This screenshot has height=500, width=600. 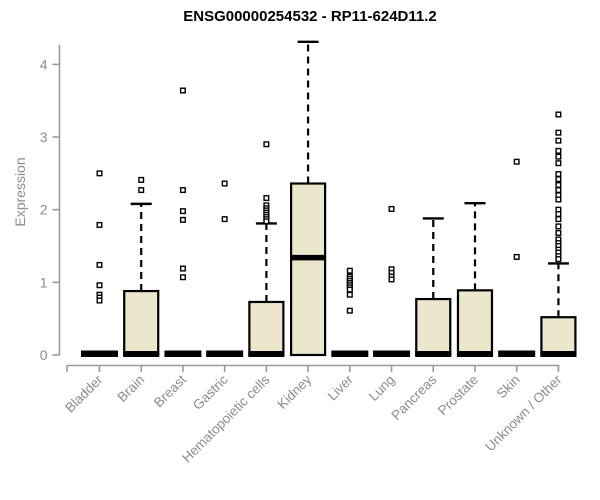 What do you see at coordinates (170, 391) in the screenshot?
I see `x-category-label: Breast` at bounding box center [170, 391].